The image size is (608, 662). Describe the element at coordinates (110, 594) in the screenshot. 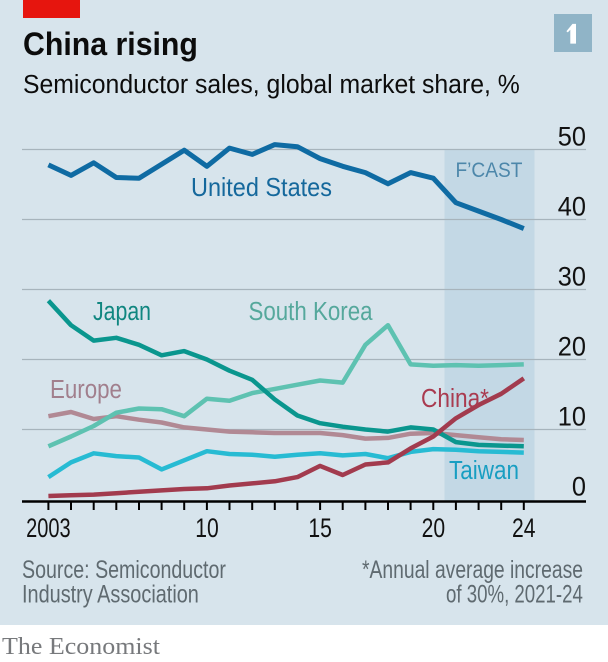

I see `svg-text: Industry Association` at that location.